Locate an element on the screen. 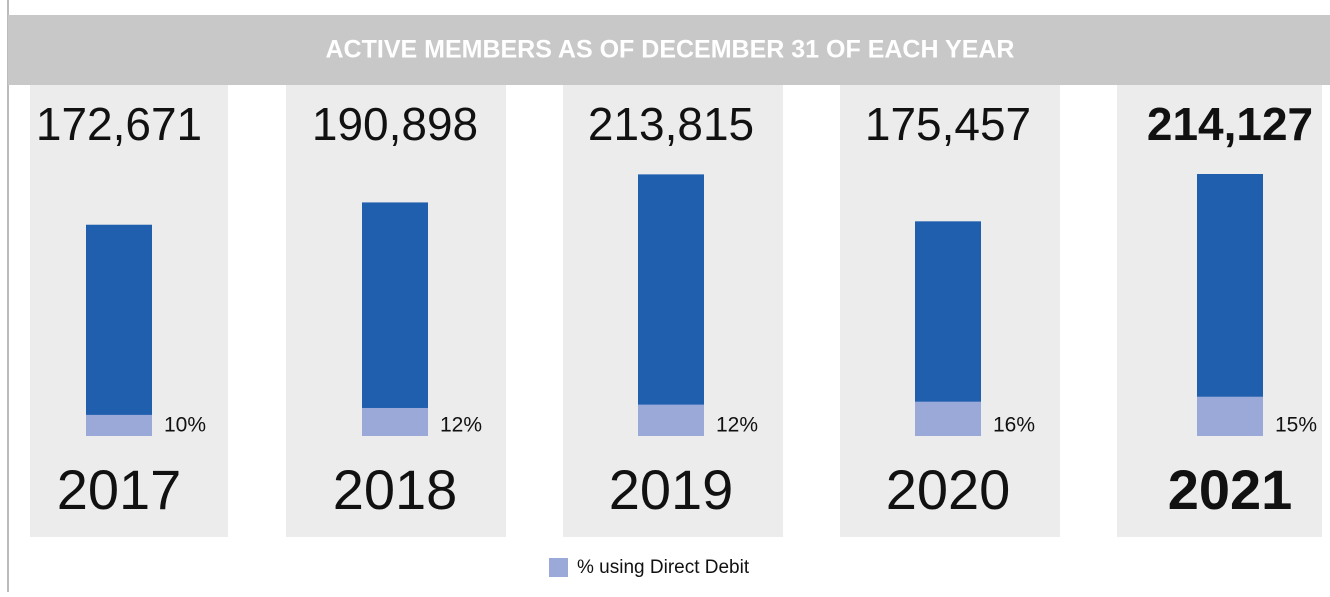  category-label: 2021 is located at coordinates (1230, 489).